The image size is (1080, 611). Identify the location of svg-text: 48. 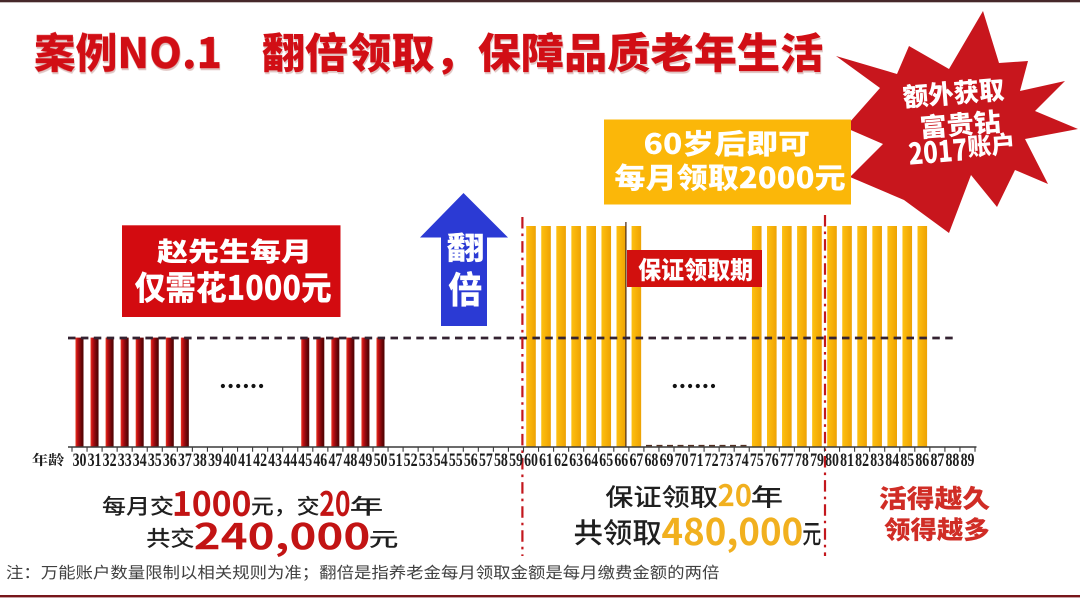
(350, 460).